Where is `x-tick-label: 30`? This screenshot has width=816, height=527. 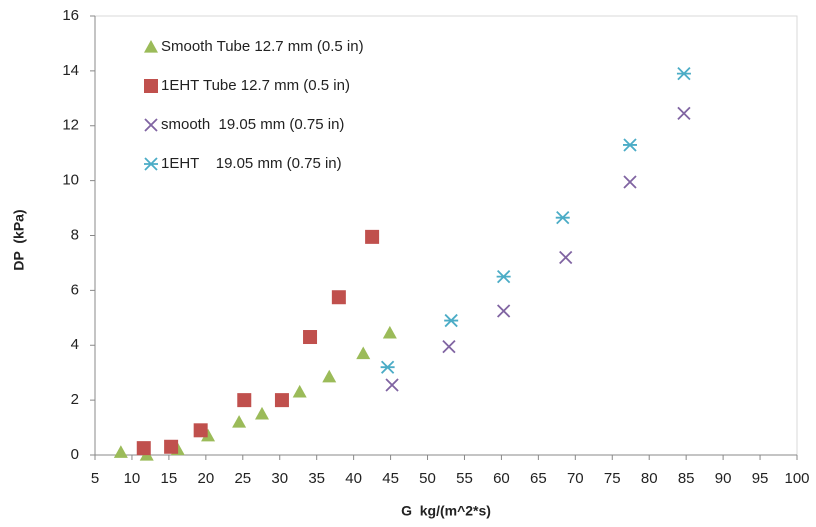 x-tick-label: 30 is located at coordinates (279, 478).